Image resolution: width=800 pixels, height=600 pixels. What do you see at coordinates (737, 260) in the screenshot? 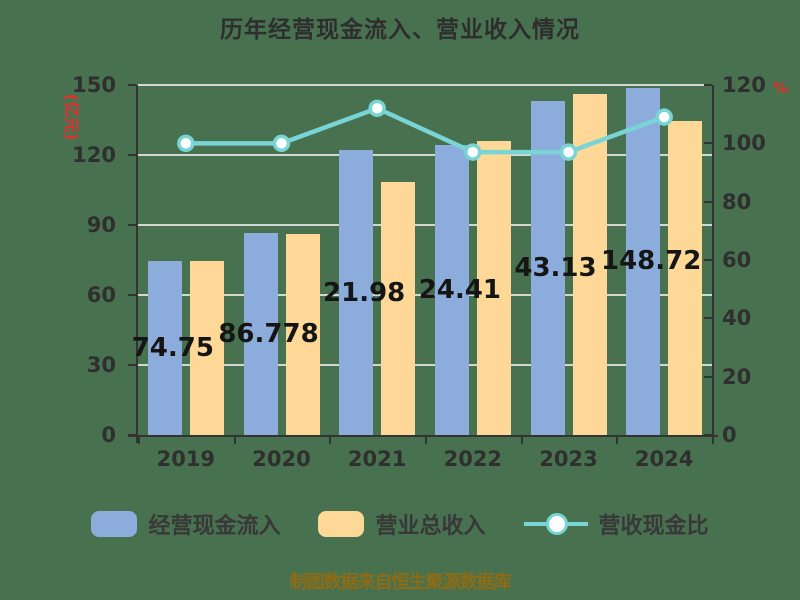
I see `y-axis-right-tick-label: 60` at bounding box center [737, 260].